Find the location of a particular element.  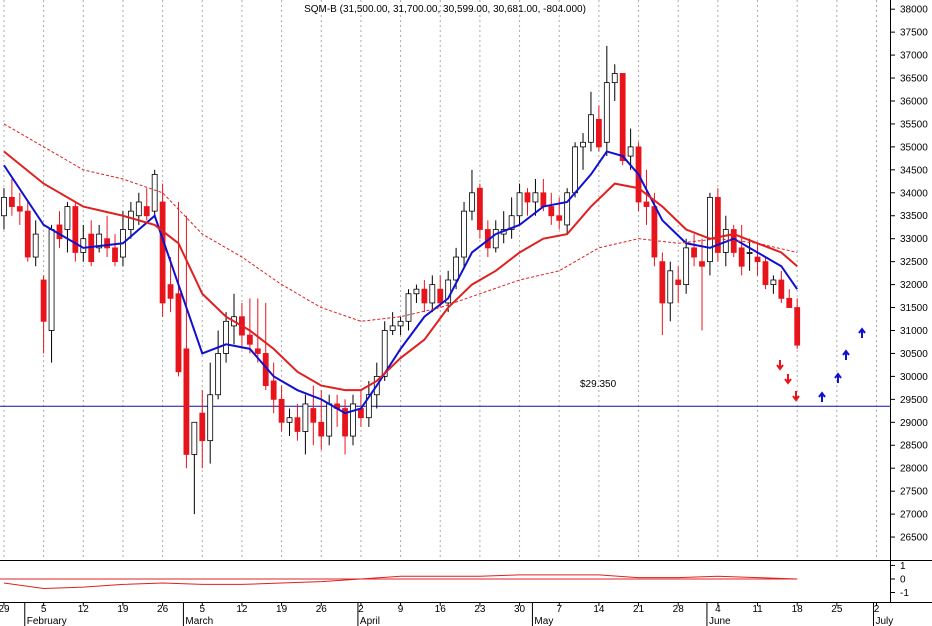

x-tick-label: 21 is located at coordinates (639, 609).